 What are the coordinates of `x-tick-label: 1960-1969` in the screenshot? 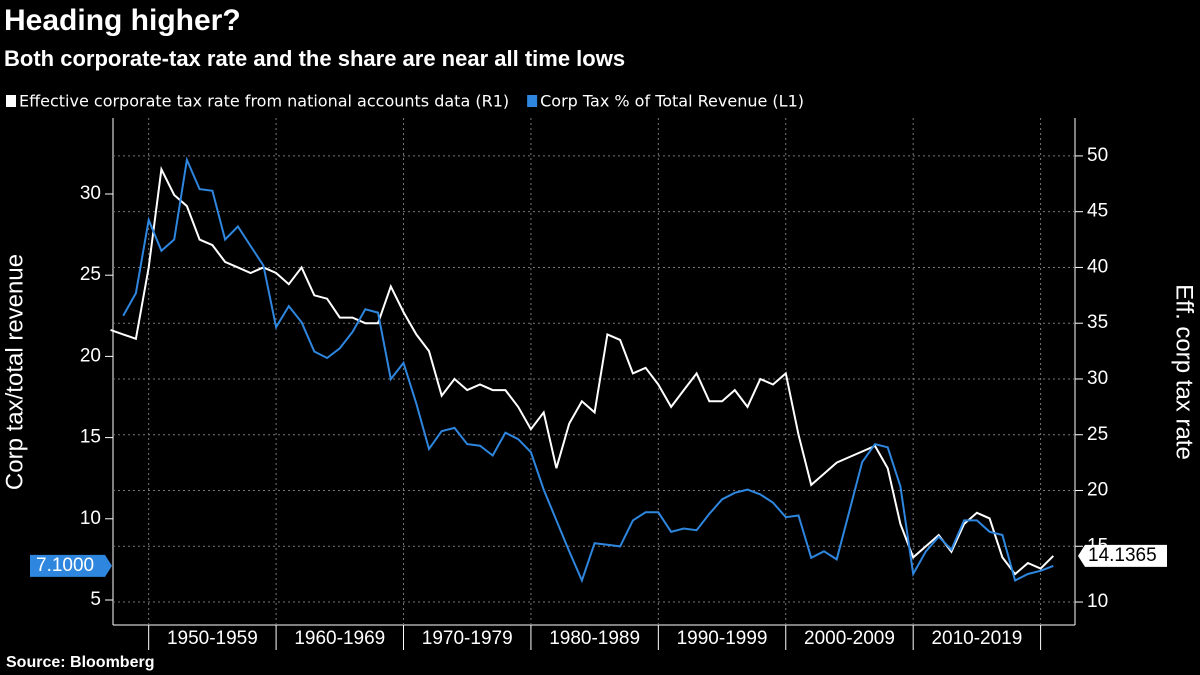 It's located at (339, 638).